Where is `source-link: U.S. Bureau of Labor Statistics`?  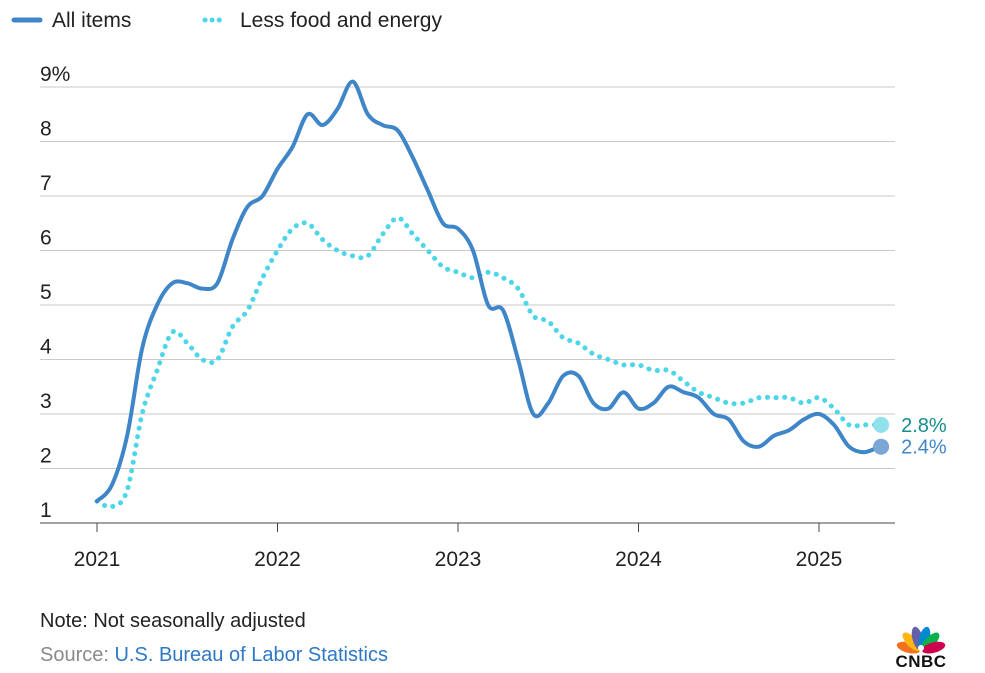 source-link: U.S. Bureau of Labor Statistics is located at coordinates (251, 655).